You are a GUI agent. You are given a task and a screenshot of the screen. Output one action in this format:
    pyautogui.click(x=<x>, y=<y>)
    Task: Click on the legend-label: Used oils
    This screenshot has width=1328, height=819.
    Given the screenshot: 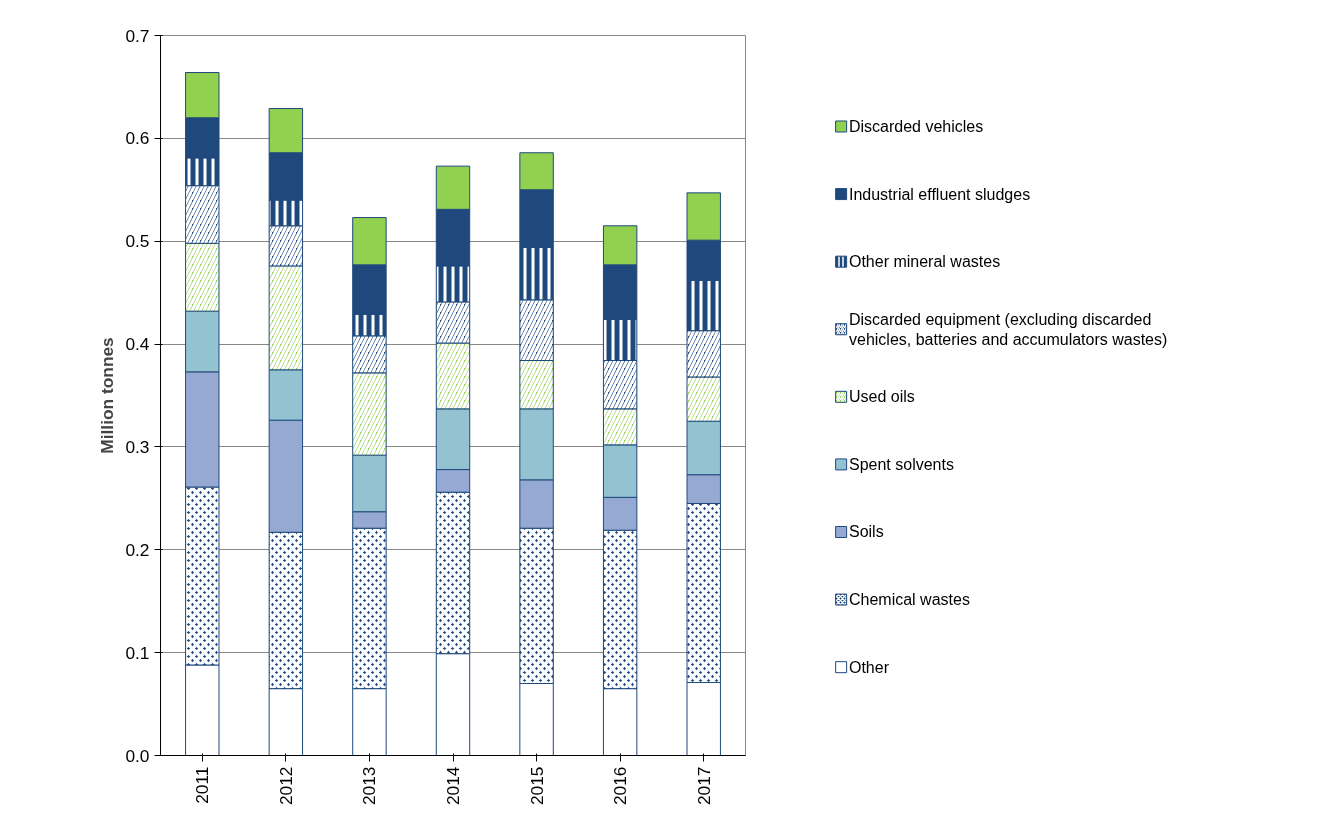 What is the action you would take?
    pyautogui.click(x=881, y=397)
    